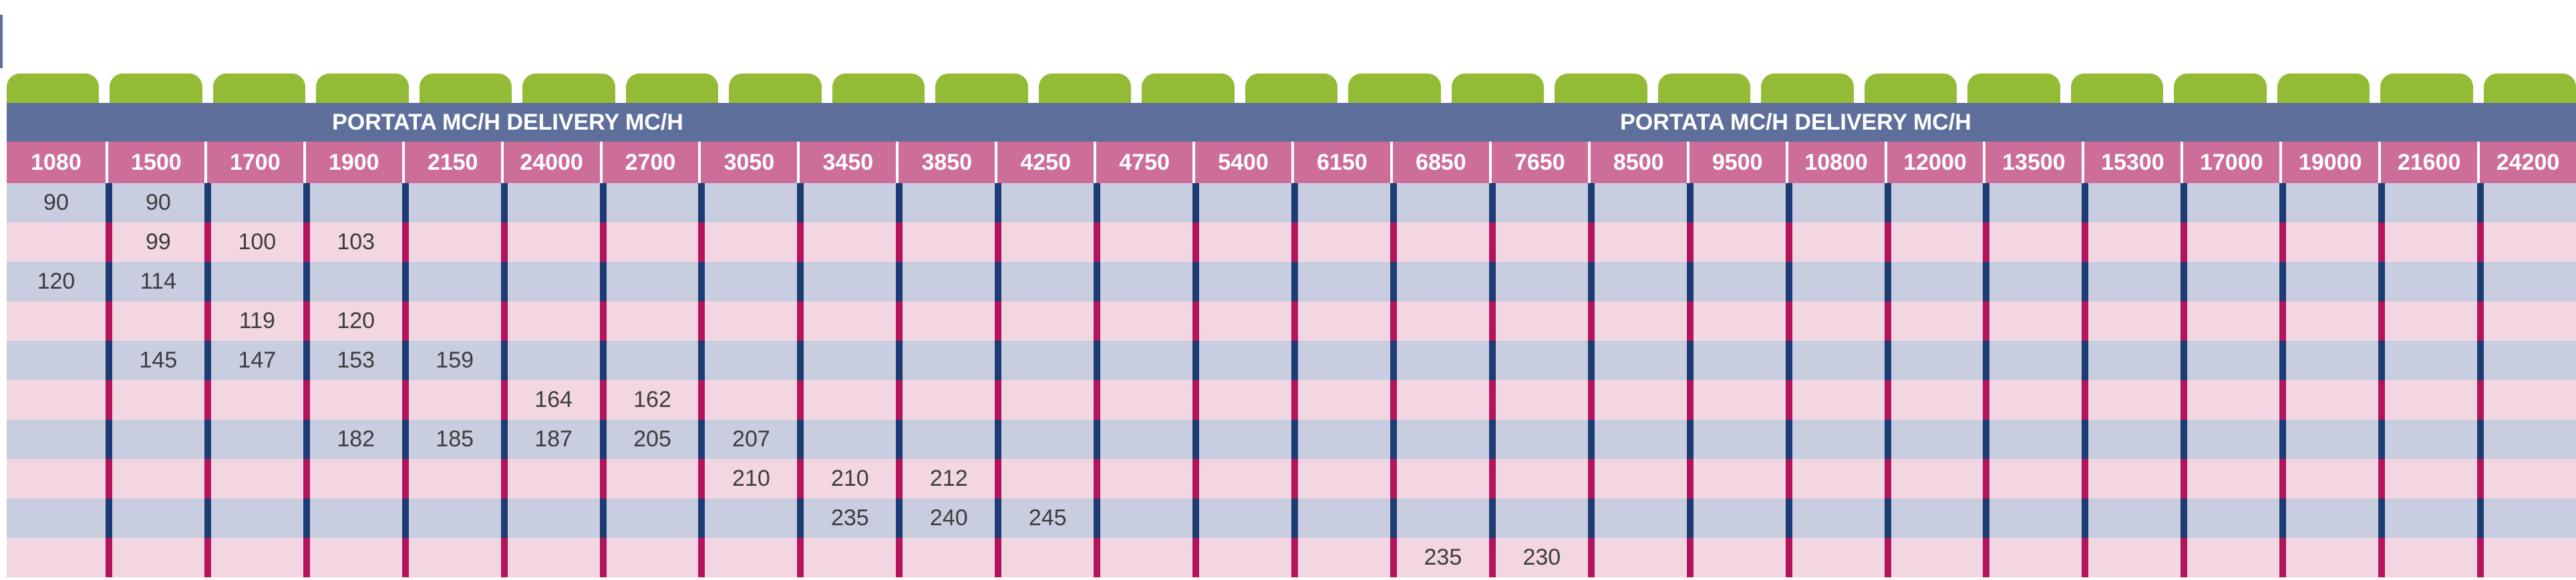  I want to click on table-cell: 103, so click(352, 243).